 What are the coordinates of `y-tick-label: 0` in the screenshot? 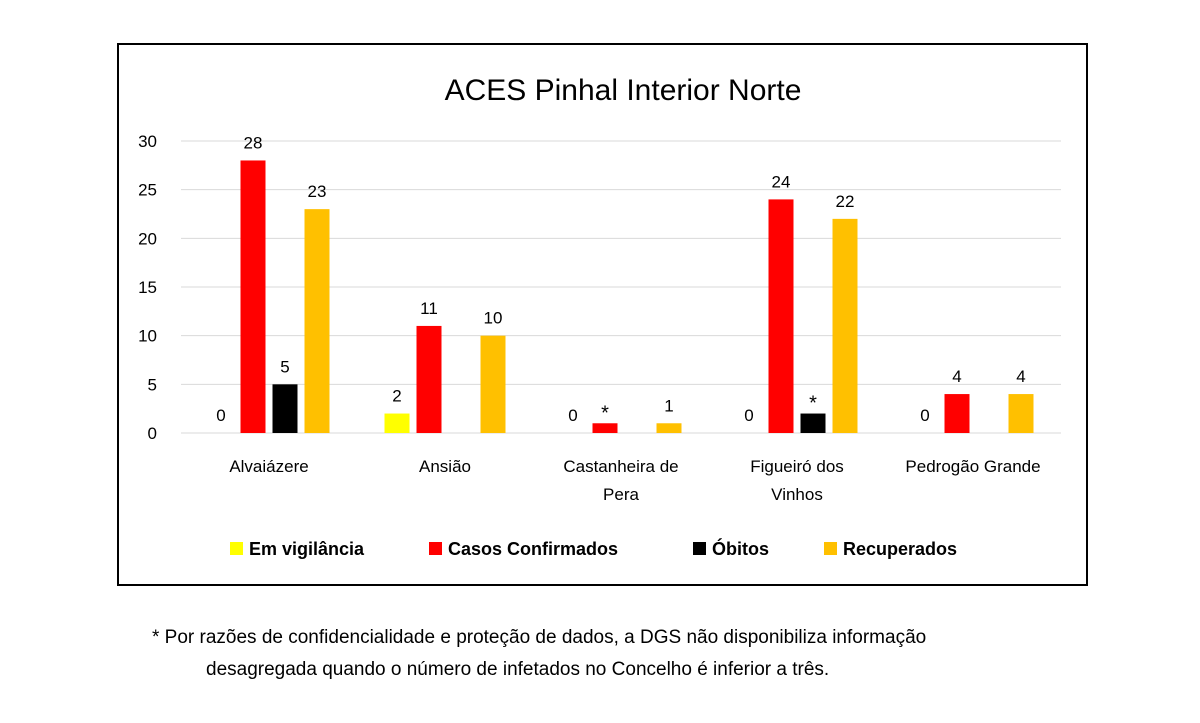 It's located at (152, 433).